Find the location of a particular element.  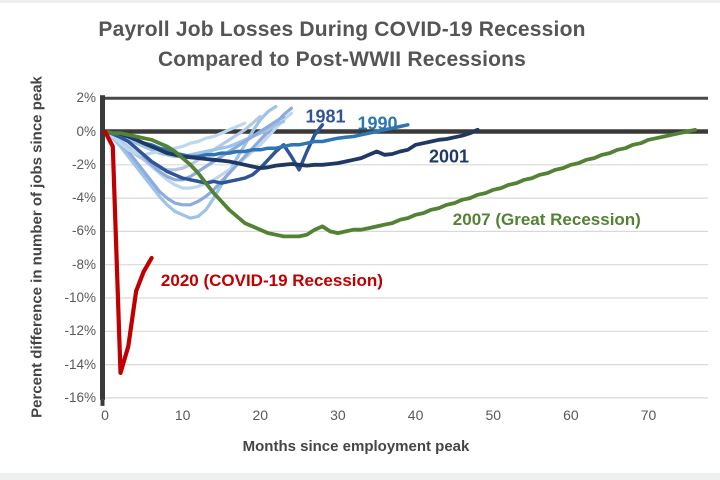

y-tick--16%: -16% is located at coordinates (80, 397).